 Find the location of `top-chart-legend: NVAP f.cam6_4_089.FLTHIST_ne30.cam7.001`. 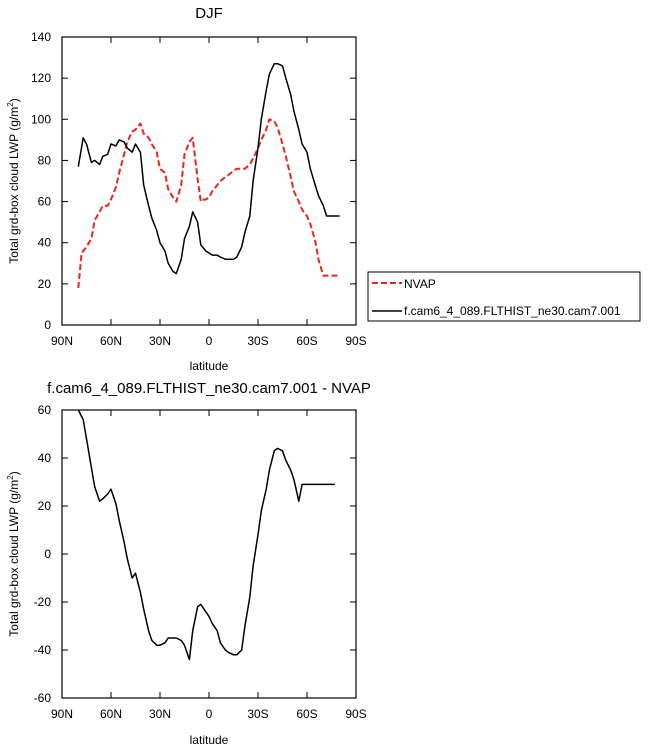

top-chart-legend: NVAP f.cam6_4_089.FLTHIST_ne30.cam7.001 is located at coordinates (504, 296).